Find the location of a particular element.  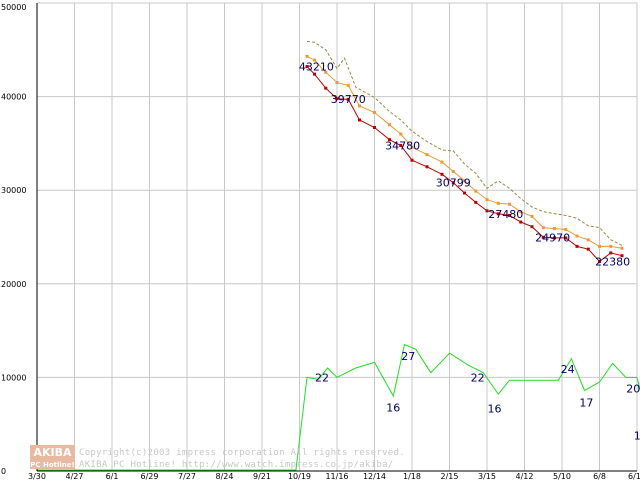

x-tick-label: 7/27 is located at coordinates (187, 476).